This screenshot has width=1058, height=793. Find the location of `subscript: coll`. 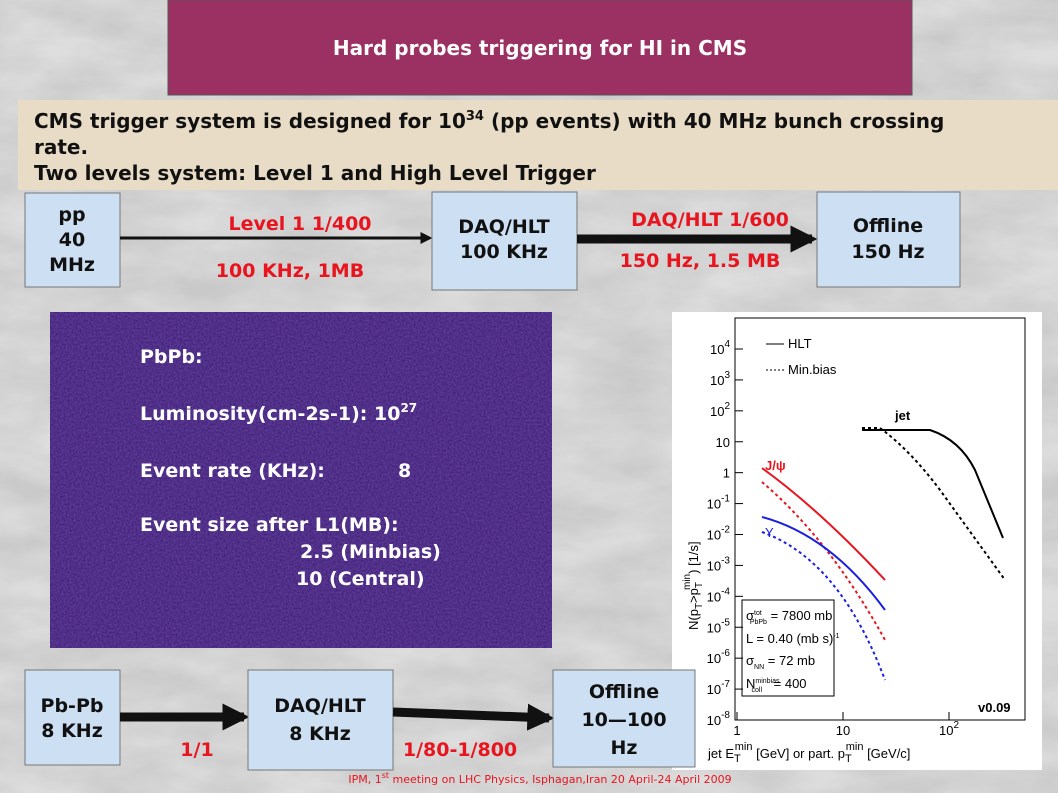

subscript: coll is located at coordinates (757, 690).